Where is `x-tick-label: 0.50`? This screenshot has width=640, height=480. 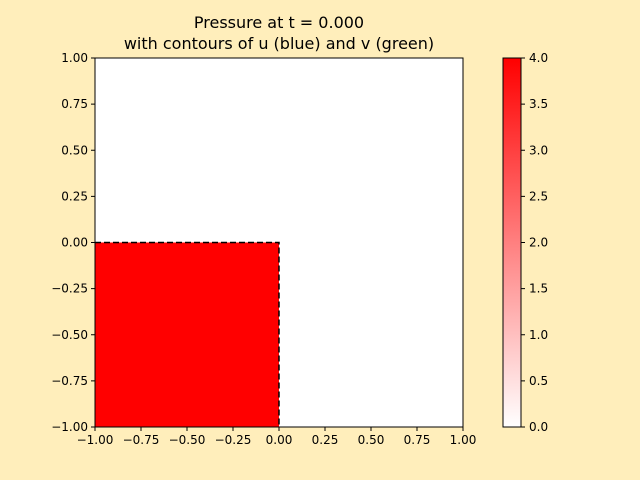
x-tick-label: 0.50 is located at coordinates (371, 440).